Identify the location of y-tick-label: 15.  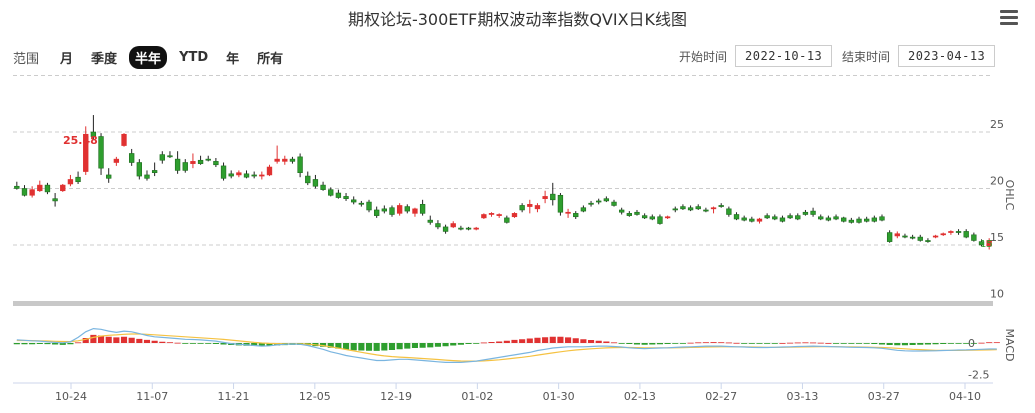
(997, 237).